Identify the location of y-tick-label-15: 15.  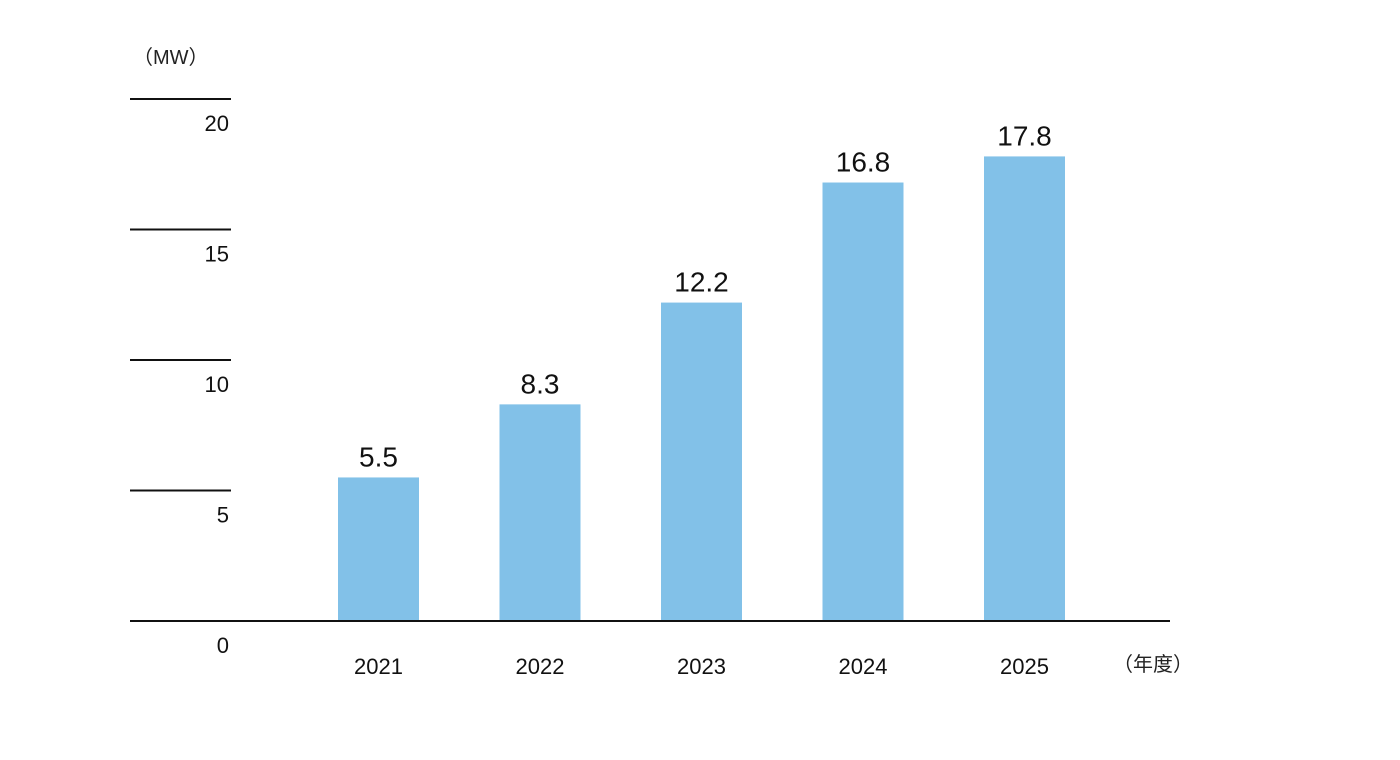
(217, 254).